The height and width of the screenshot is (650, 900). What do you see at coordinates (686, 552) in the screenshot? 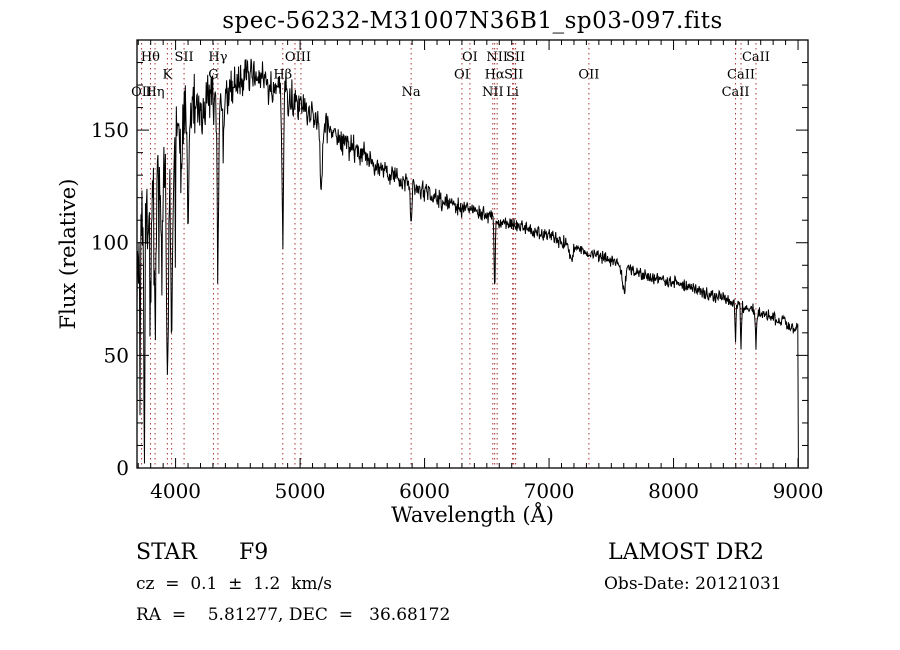
I see `survey-release-text: LAMOST DR2` at bounding box center [686, 552].